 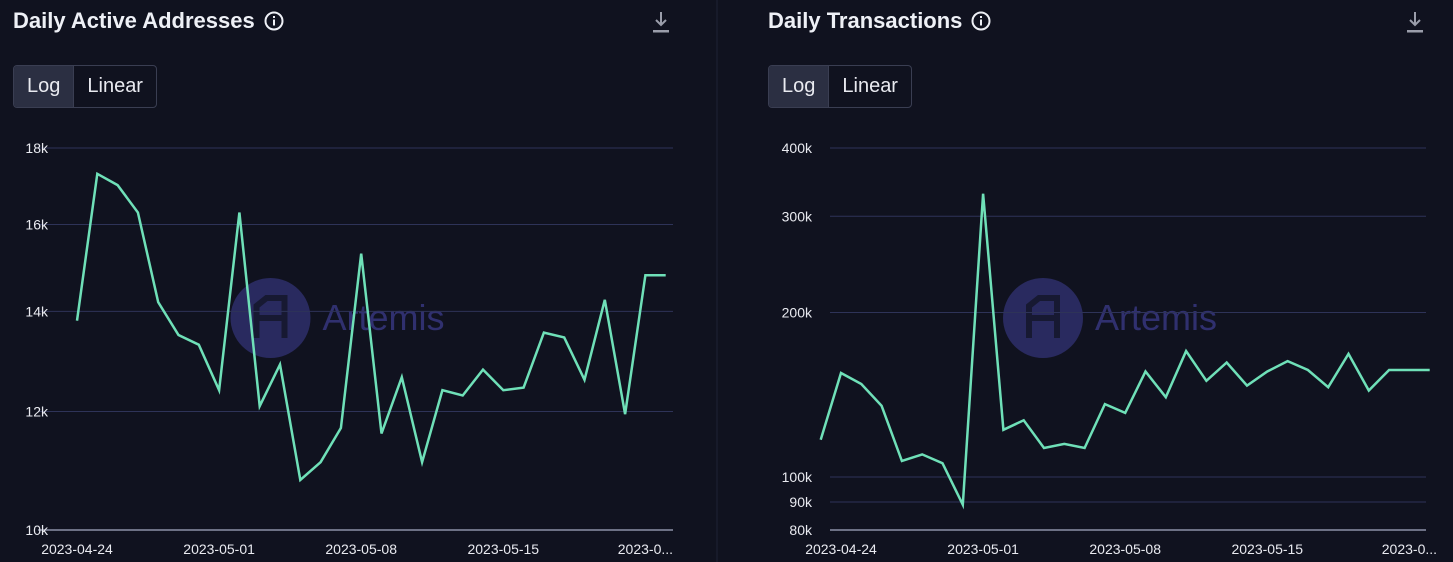 What do you see at coordinates (37, 311) in the screenshot?
I see `y-tick-label: 14k` at bounding box center [37, 311].